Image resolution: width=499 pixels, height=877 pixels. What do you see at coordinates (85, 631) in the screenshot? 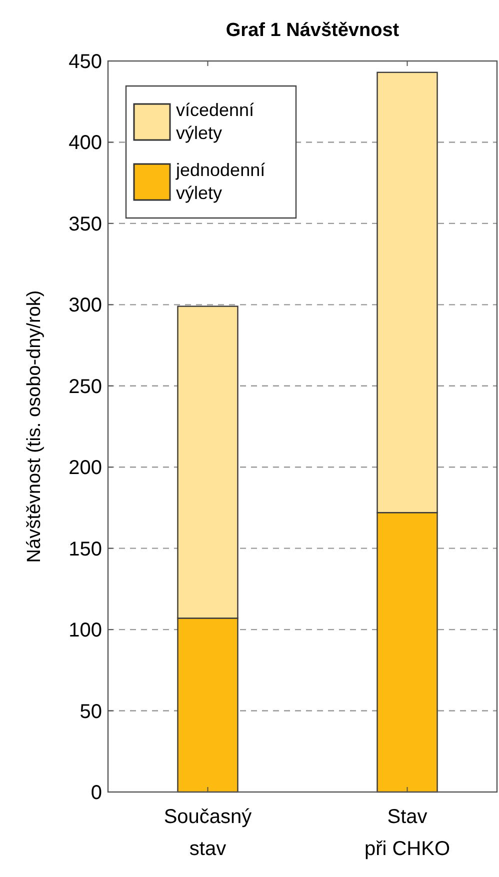
I see `y-tick-label: 100` at bounding box center [85, 631].